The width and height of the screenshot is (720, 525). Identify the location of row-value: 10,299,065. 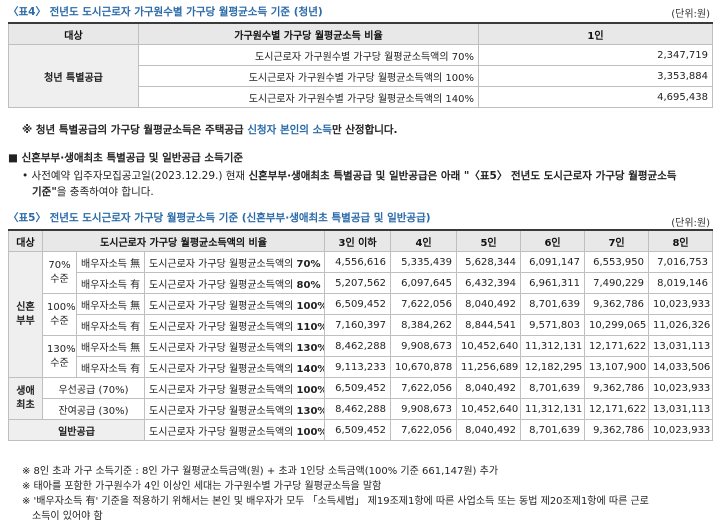
(617, 325).